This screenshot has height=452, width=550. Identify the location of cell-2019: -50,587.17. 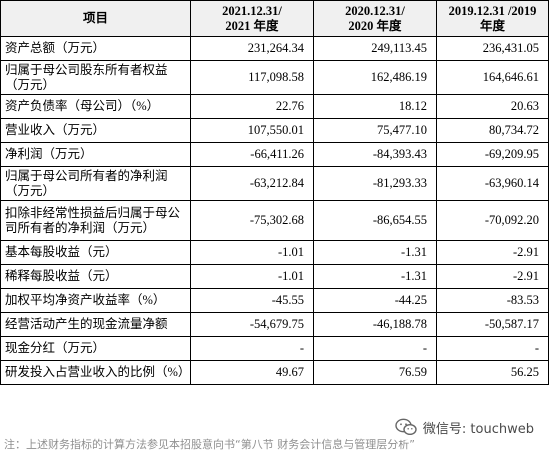
(492, 324).